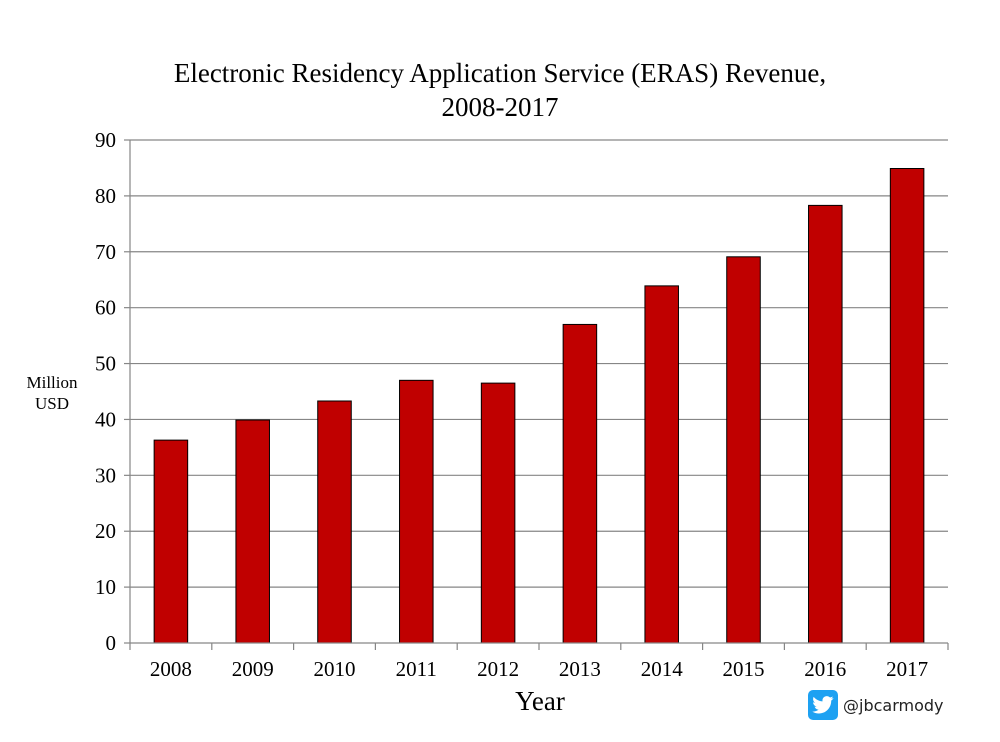 The width and height of the screenshot is (1000, 742). I want to click on y-tick-label: 80, so click(105, 196).